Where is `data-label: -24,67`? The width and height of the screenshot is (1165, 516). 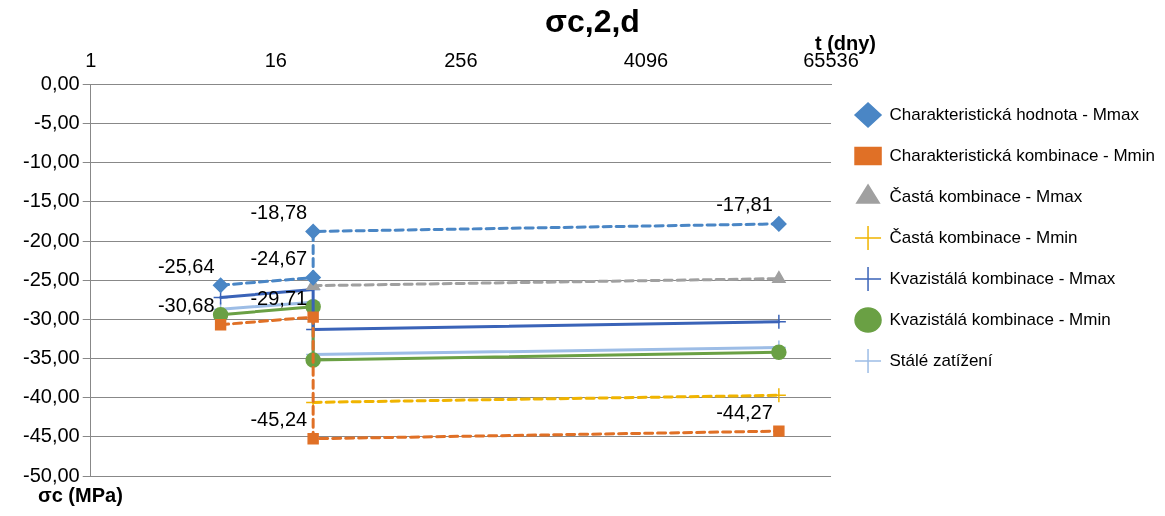 data-label: -24,67 is located at coordinates (279, 258).